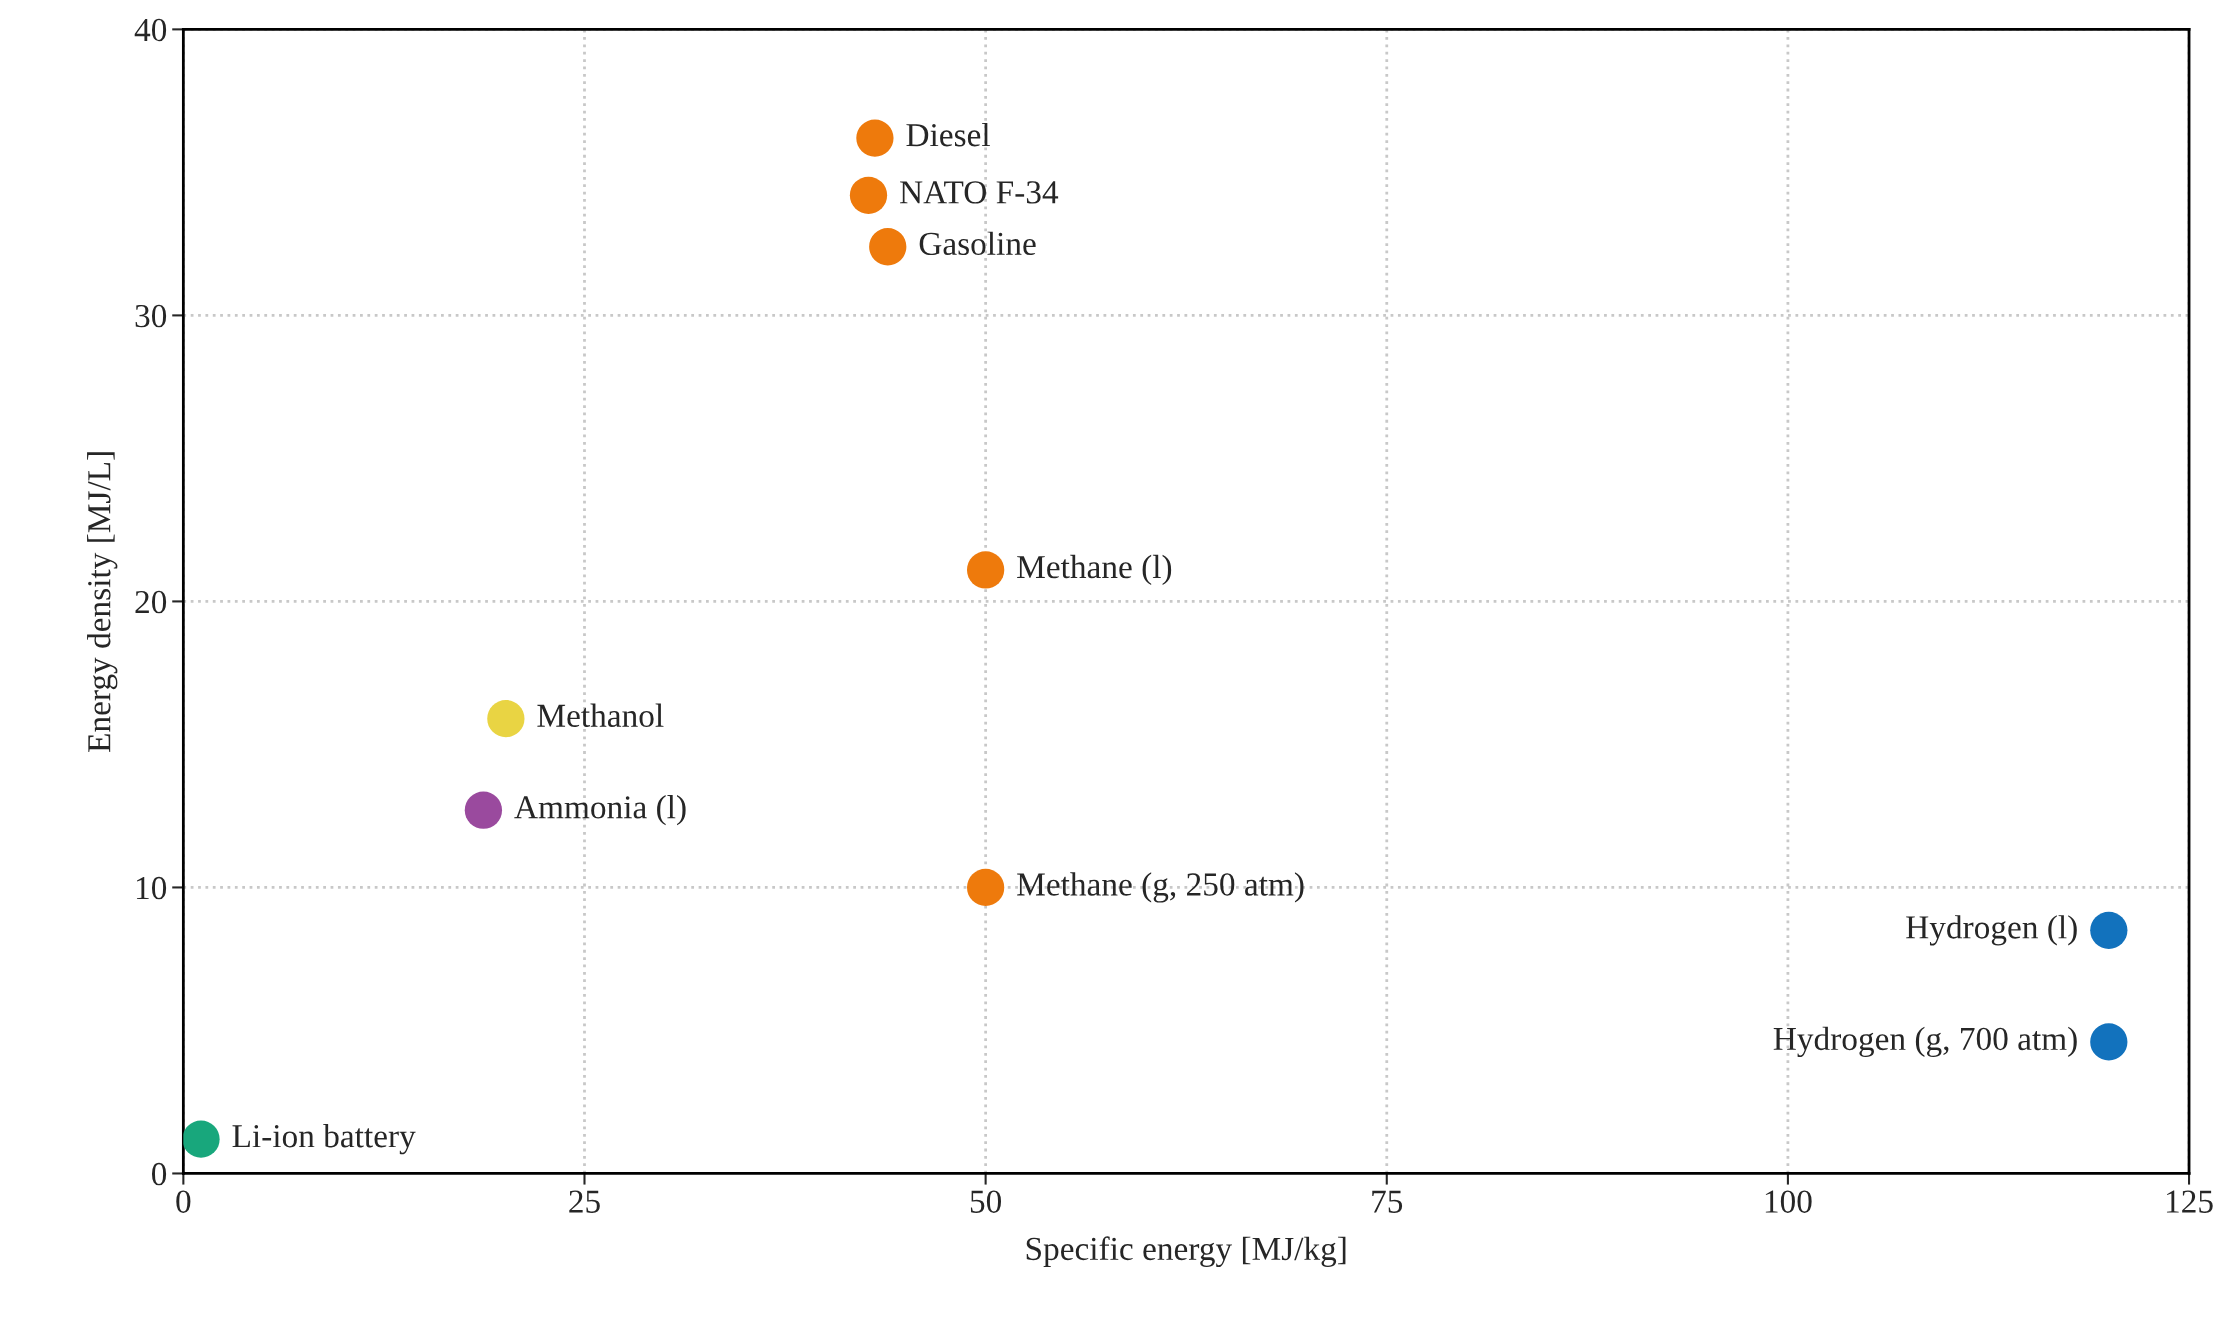  Describe the element at coordinates (183, 1201) in the screenshot. I see `x-tick-label: 0` at that location.